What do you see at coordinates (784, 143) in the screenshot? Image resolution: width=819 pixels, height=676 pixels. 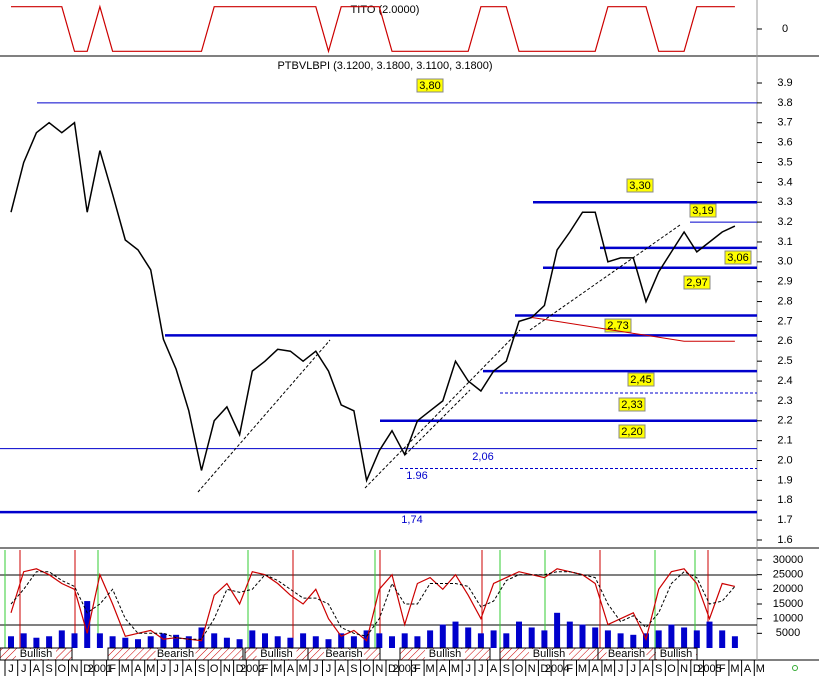 I see `y-tick-label: 3.6` at bounding box center [784, 143].